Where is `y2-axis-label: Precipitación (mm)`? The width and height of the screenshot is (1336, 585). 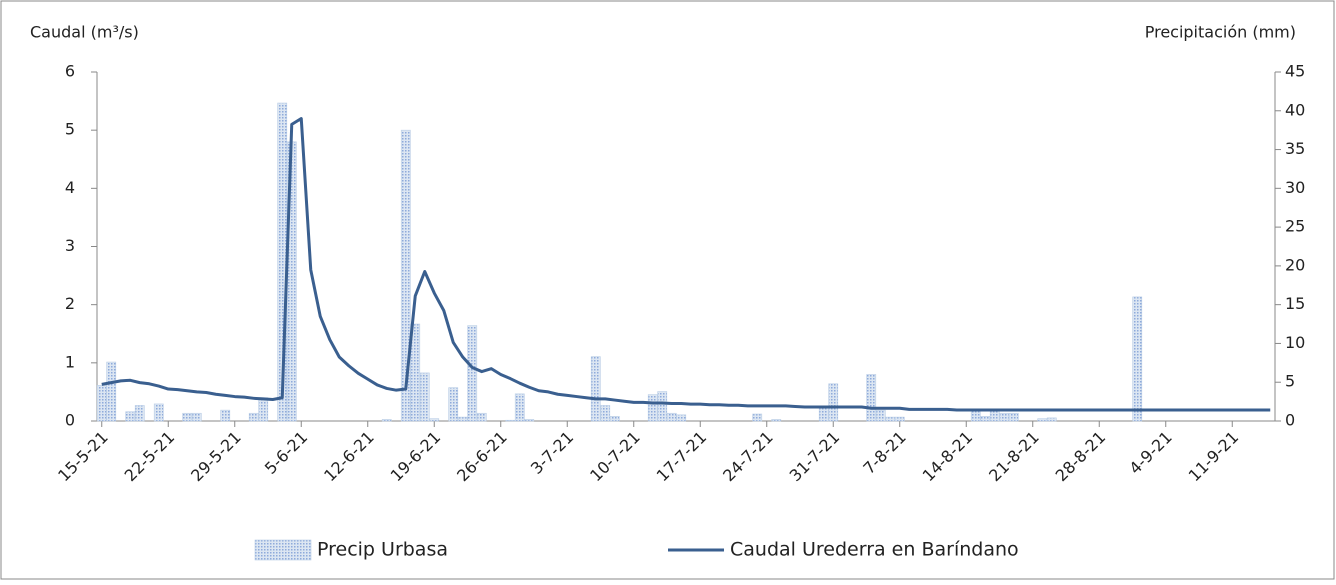 y2-axis-label: Precipitación (mm) is located at coordinates (1220, 32).